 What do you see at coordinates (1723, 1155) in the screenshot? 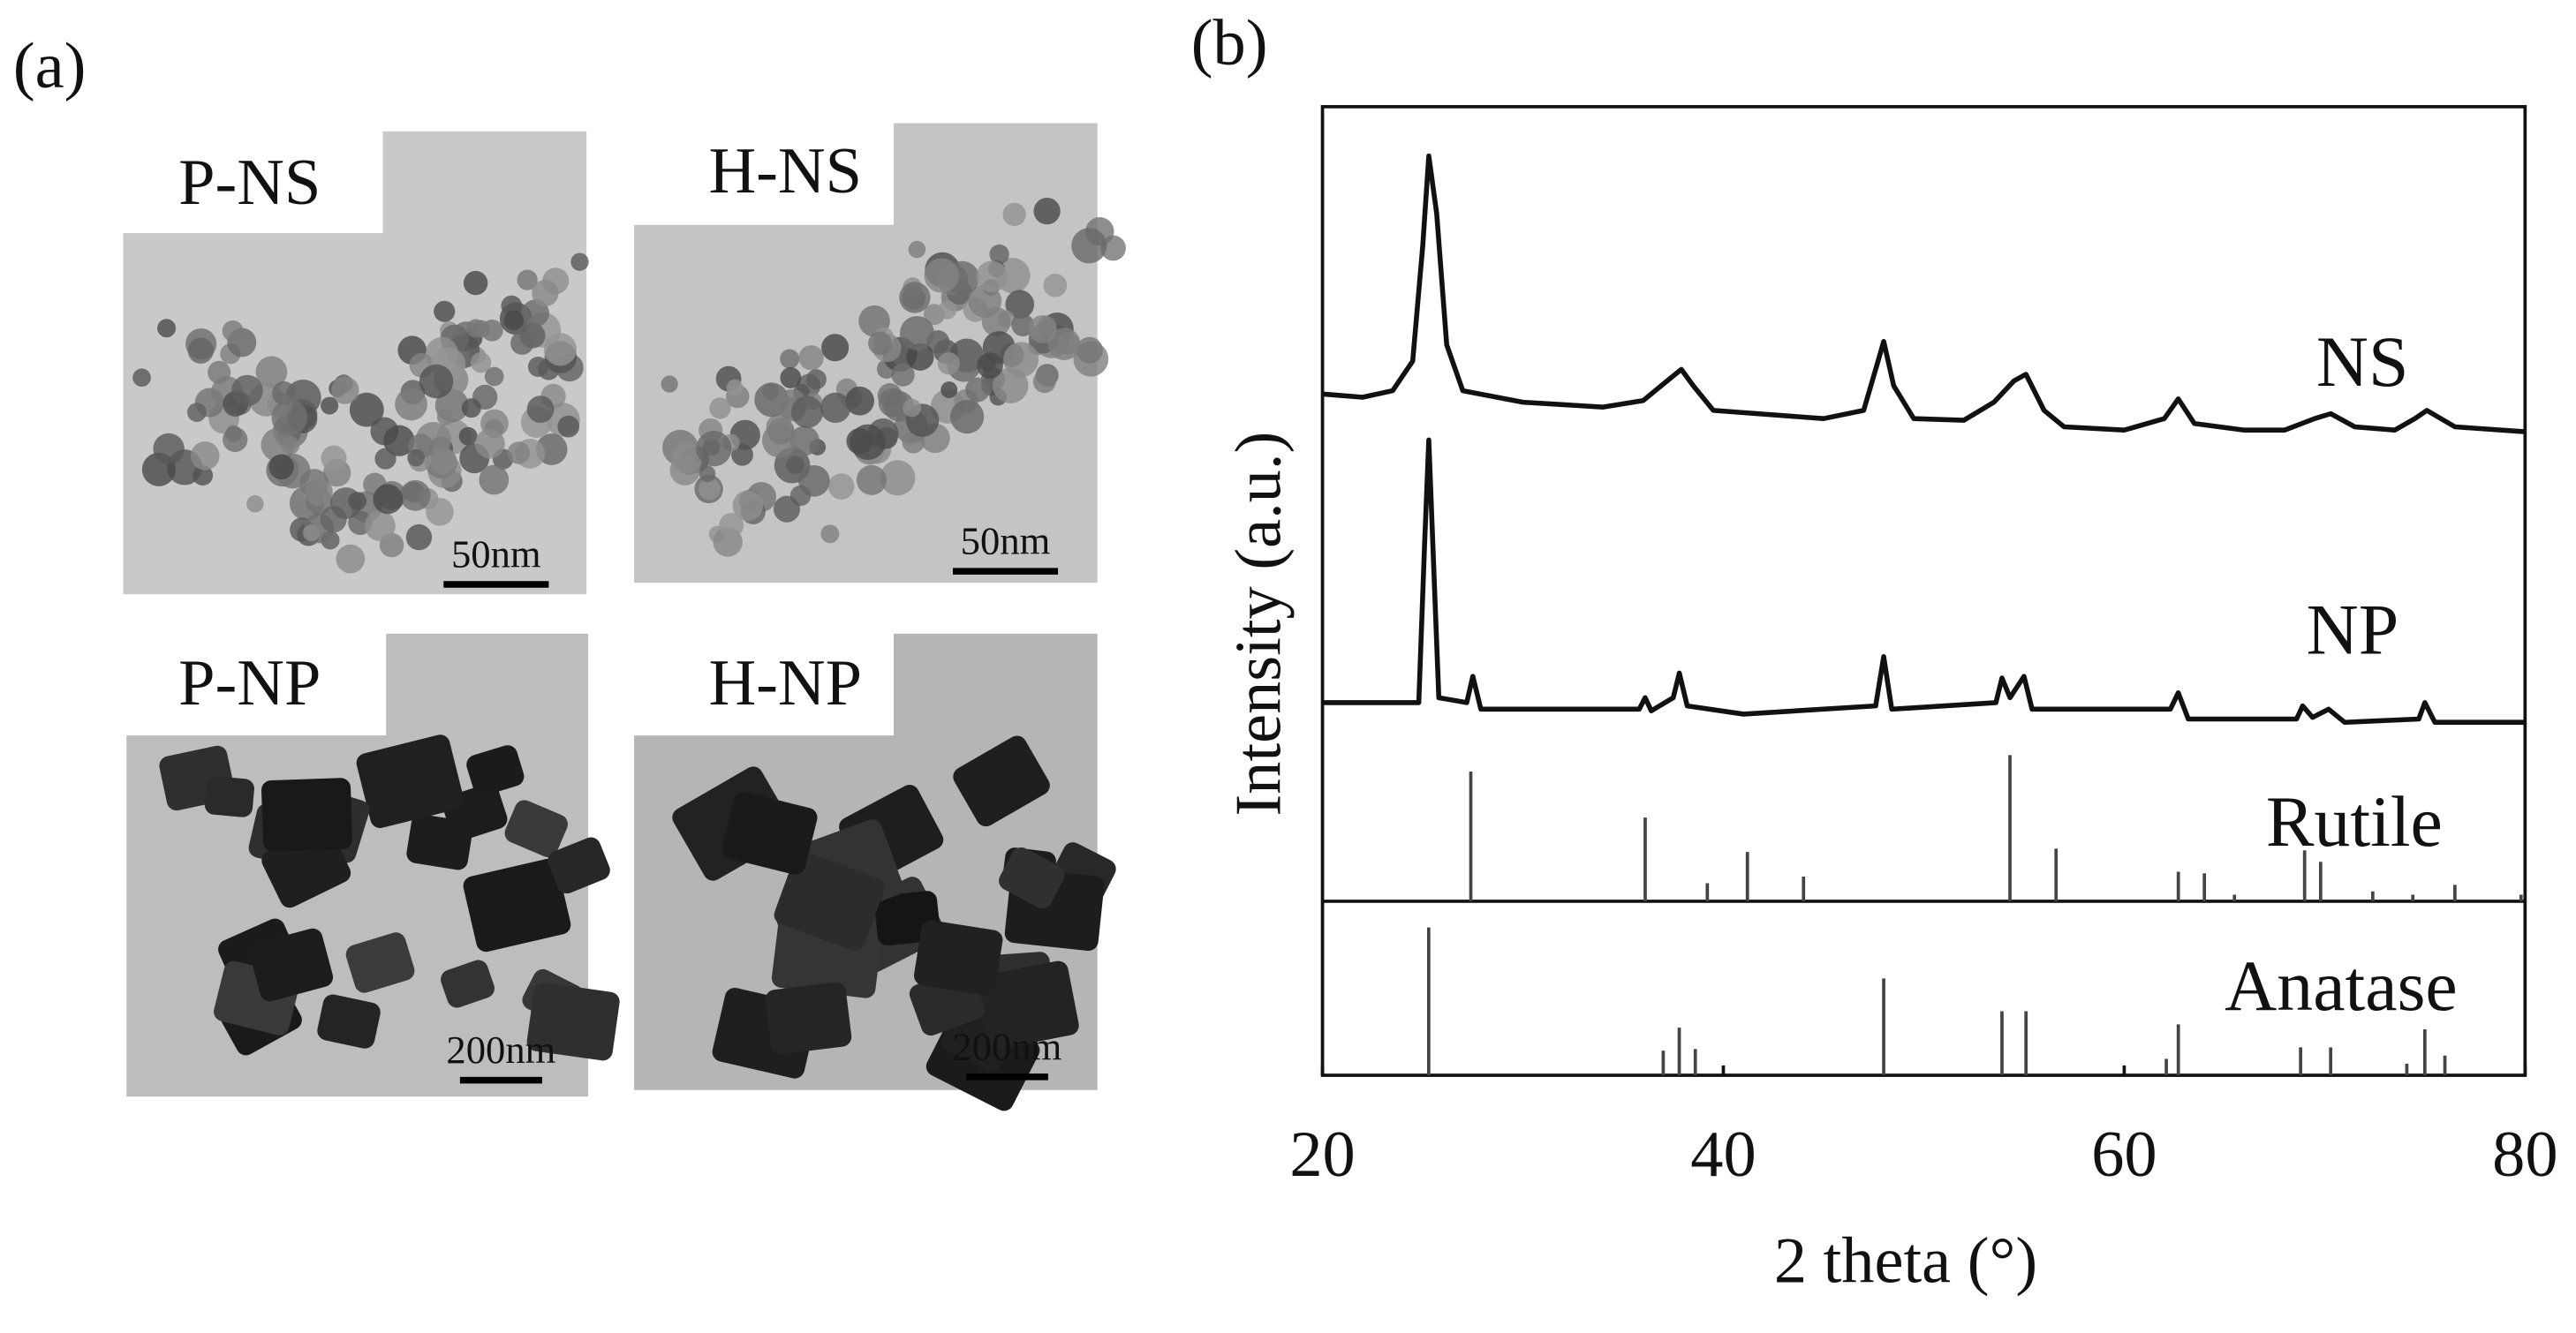
I see `x-tick-label: 40` at bounding box center [1723, 1155].